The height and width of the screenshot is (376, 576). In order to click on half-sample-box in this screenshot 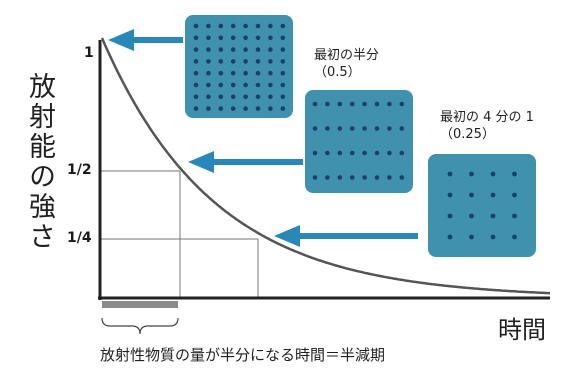, I will do `click(359, 141)`.